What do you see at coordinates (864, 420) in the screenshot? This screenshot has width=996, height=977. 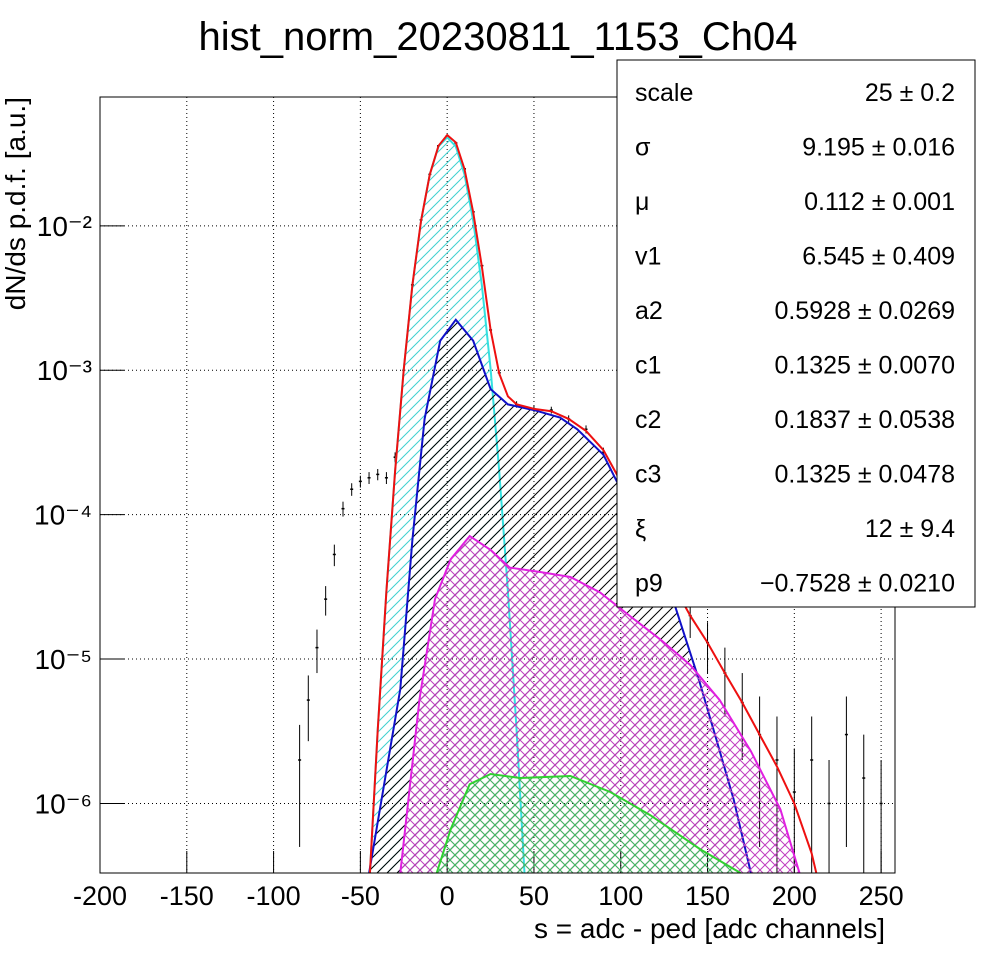 I see `stats-value: 0.1837 ± 0.0538` at bounding box center [864, 420].